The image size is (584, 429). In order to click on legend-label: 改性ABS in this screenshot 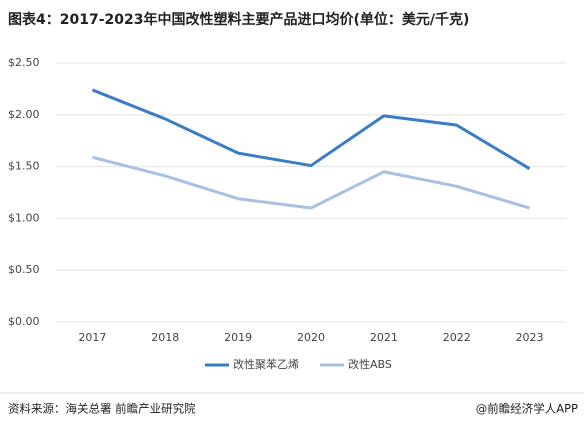, I will do `click(370, 364)`.